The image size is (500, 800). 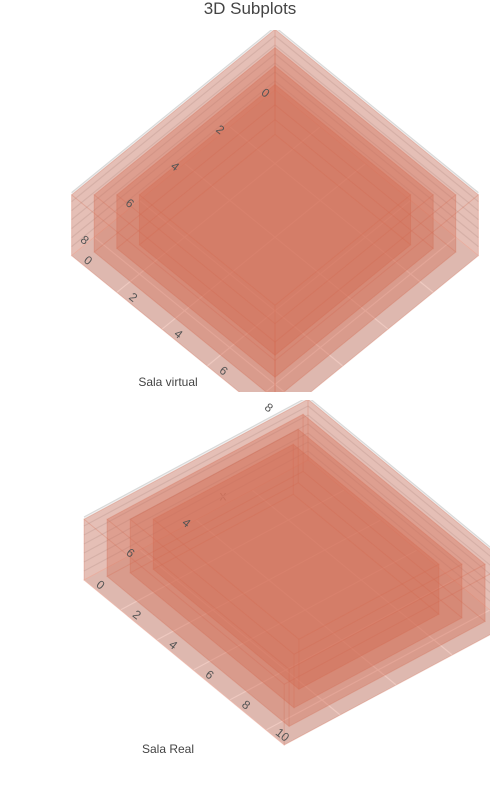 I want to click on subplot-label-sala-real: Sala Real, so click(x=168, y=749).